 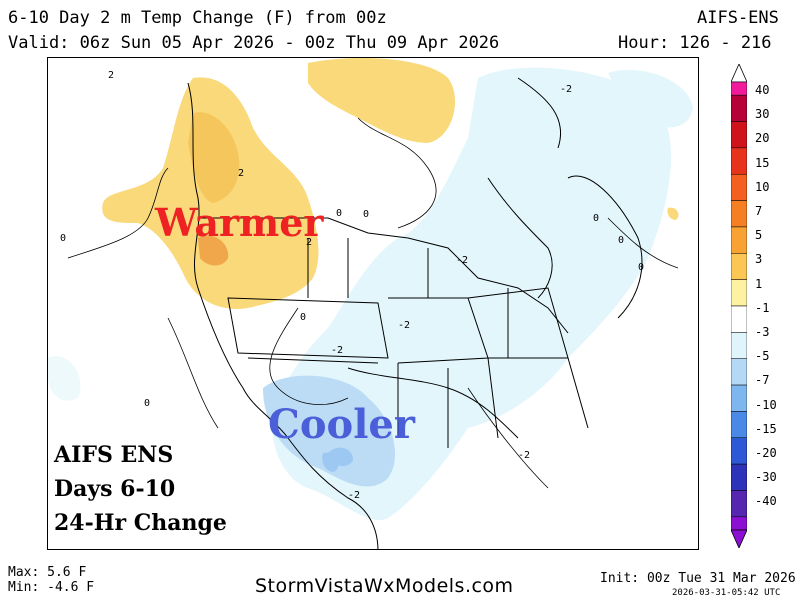 I want to click on chart-title: 6-10 Day 2 m Temp Change (F) from 00z, so click(x=197, y=18).